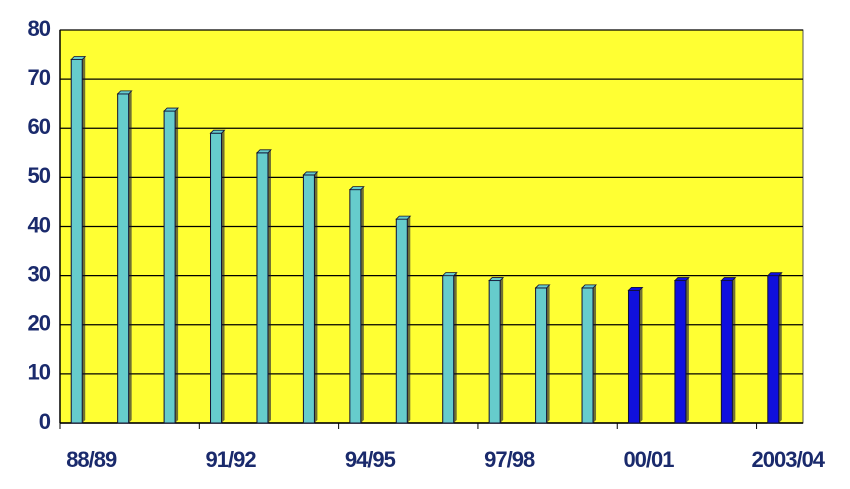  What do you see at coordinates (39, 323) in the screenshot?
I see `y-tick-label: 20` at bounding box center [39, 323].